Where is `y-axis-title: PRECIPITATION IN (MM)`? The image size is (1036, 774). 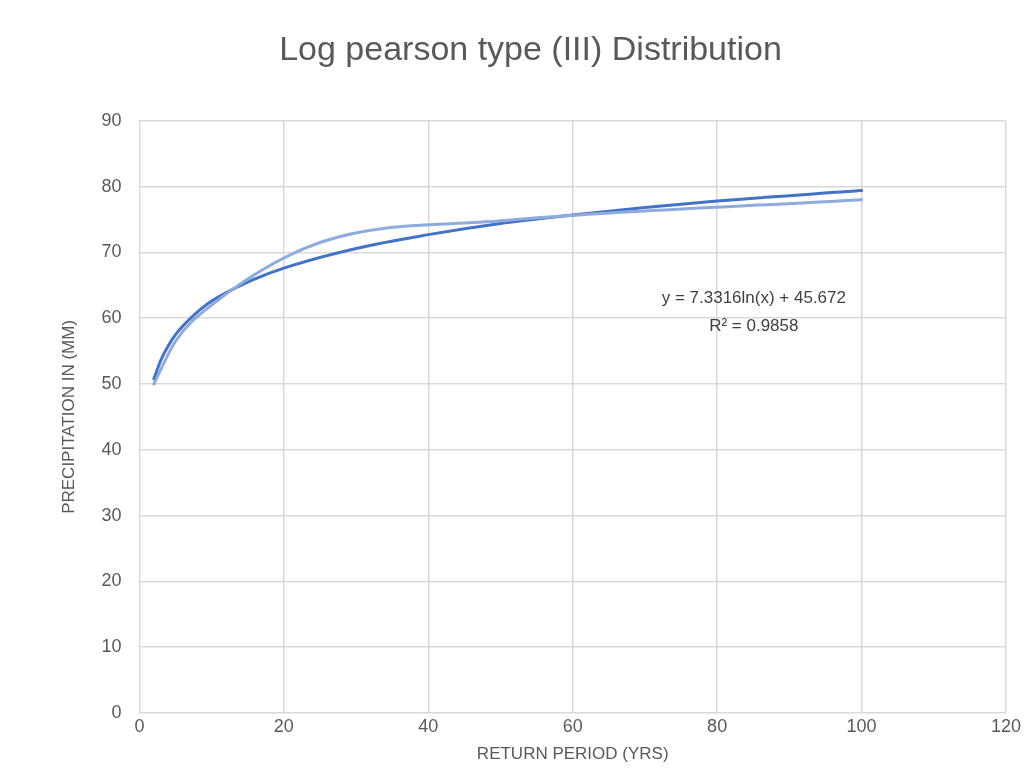 y-axis-title: PRECIPITATION IN (MM) is located at coordinates (68, 416).